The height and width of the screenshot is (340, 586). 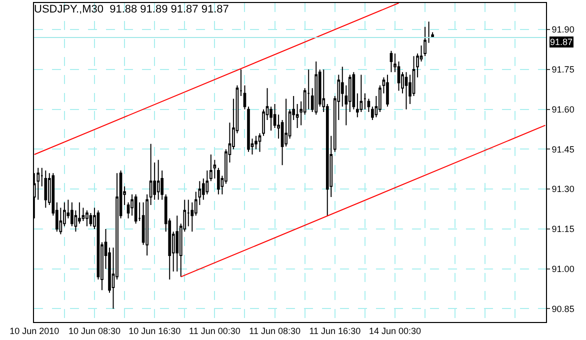 I want to click on x-tick-label: 11 Jun 08:30, so click(x=274, y=331).